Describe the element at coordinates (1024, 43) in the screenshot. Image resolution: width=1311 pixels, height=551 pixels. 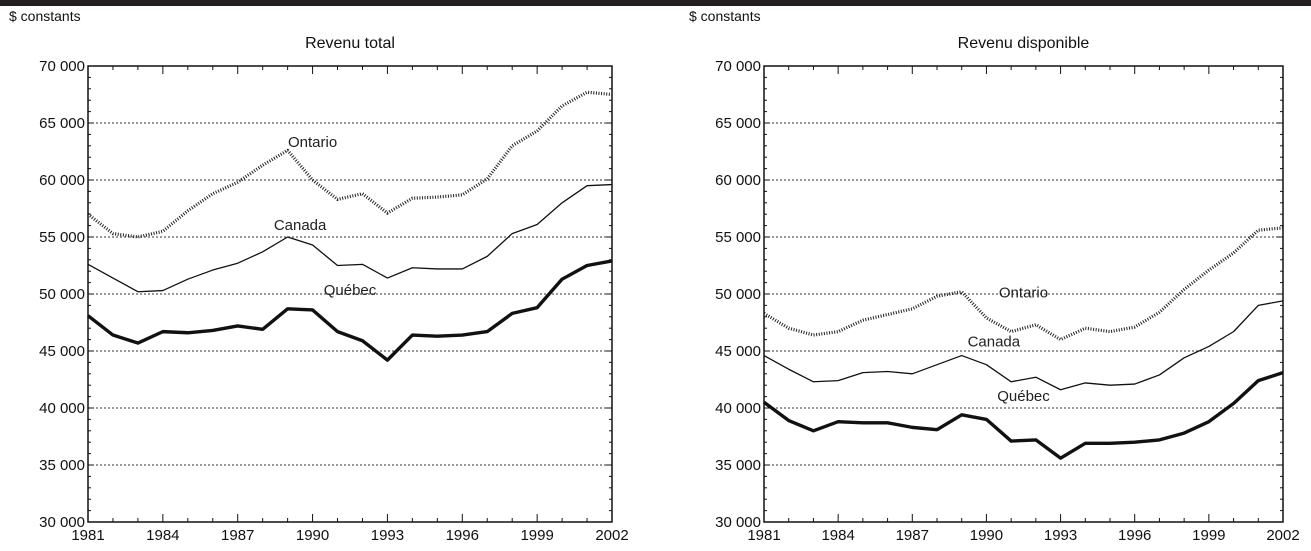
I see `chart-title: Revenu disponible` at that location.